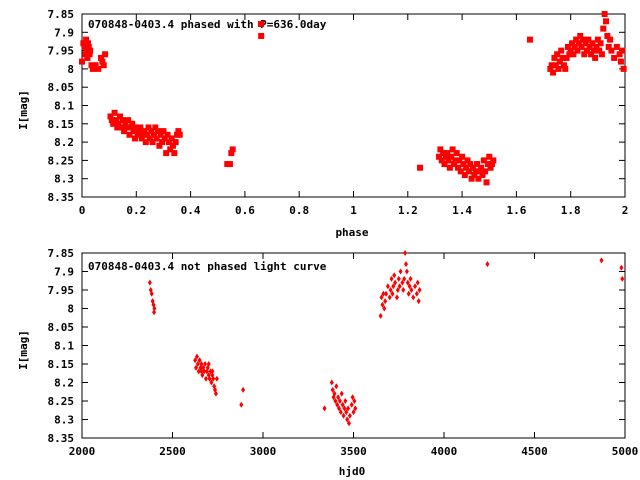 Image resolution: width=640 pixels, height=480 pixels. What do you see at coordinates (207, 24) in the screenshot?
I see `phased-chart-title: 070848-0403.4 phased with P=636.0day` at bounding box center [207, 24].